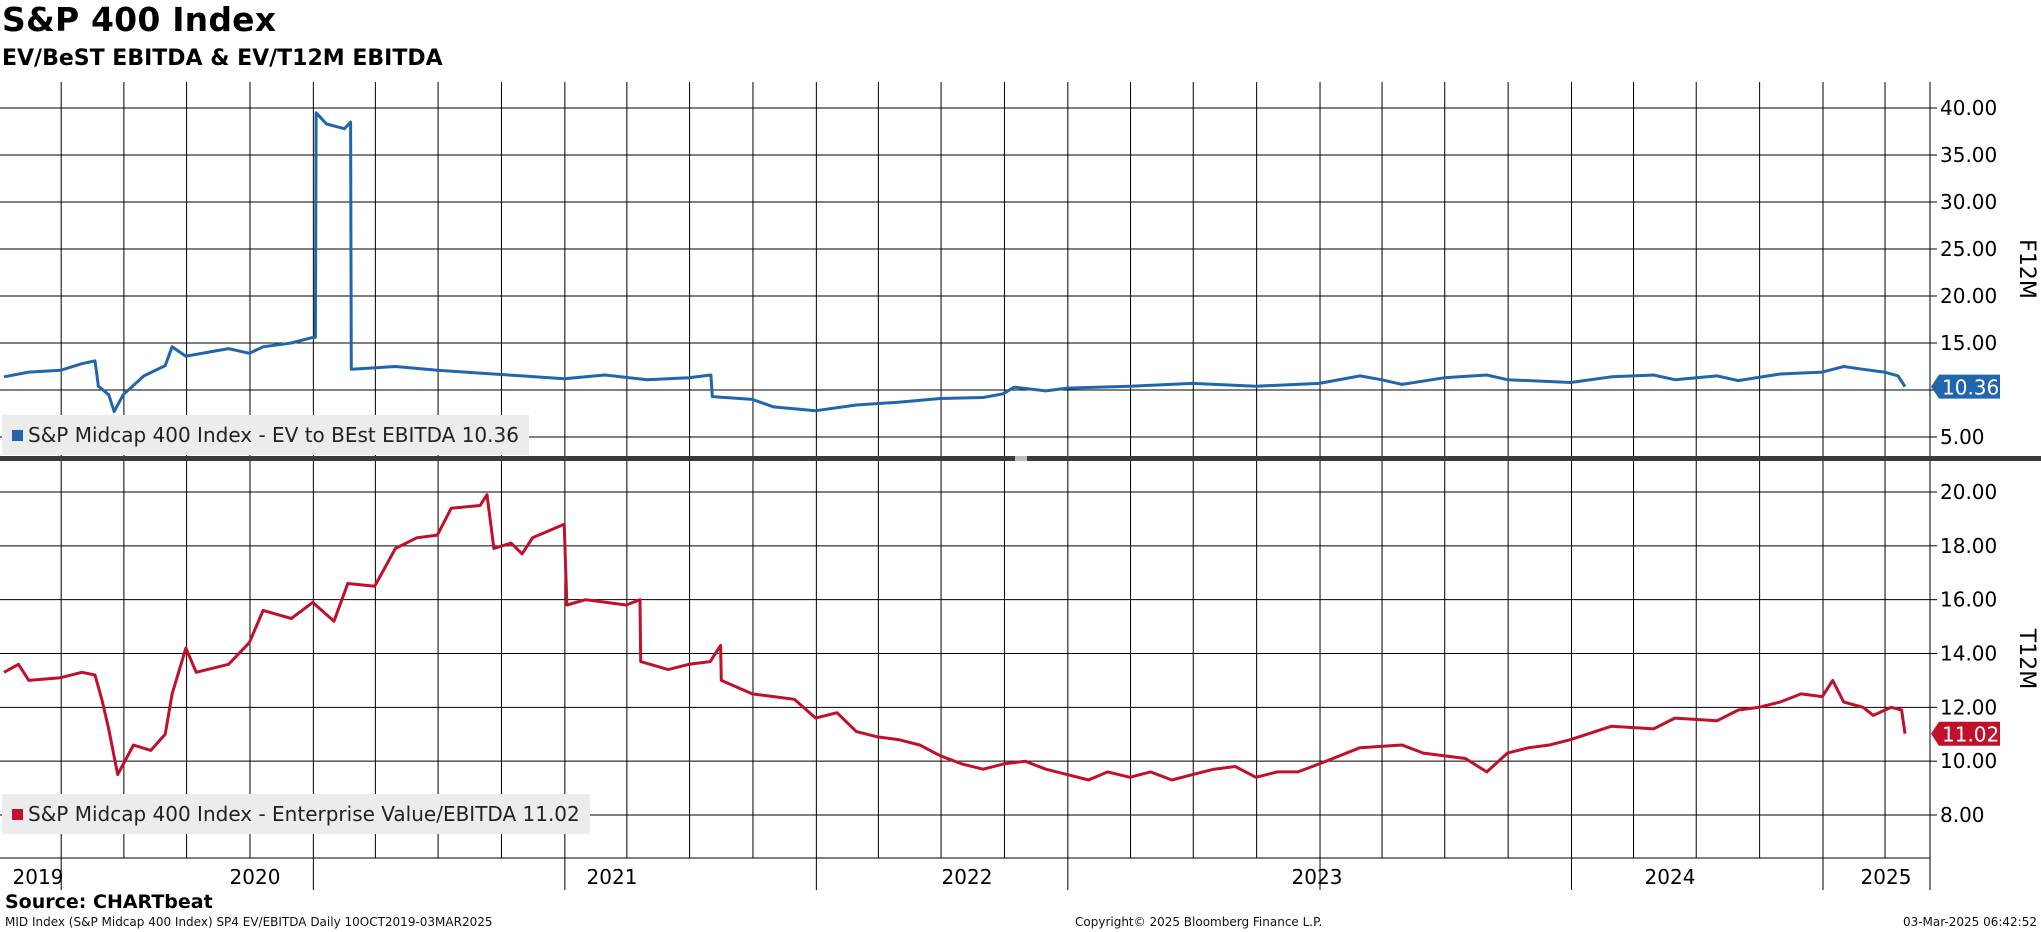 The height and width of the screenshot is (932, 2041). Describe the element at coordinates (1886, 877) in the screenshot. I see `x-tick-label: 2025` at that location.